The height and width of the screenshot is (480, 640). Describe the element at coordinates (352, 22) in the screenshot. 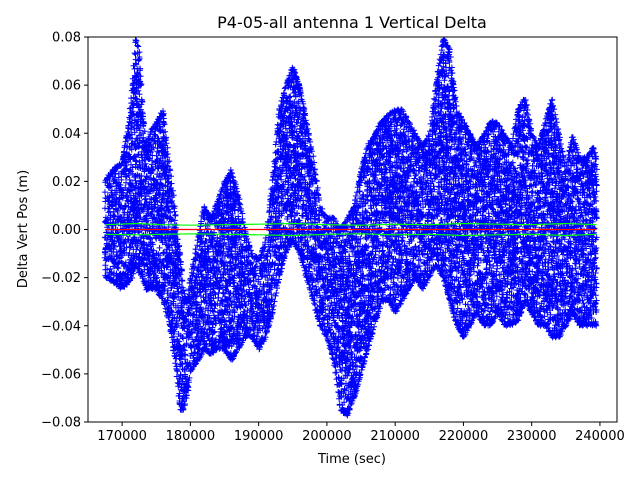

I see `chart-title: P4-05-all antenna 1 Vertical Delta` at that location.